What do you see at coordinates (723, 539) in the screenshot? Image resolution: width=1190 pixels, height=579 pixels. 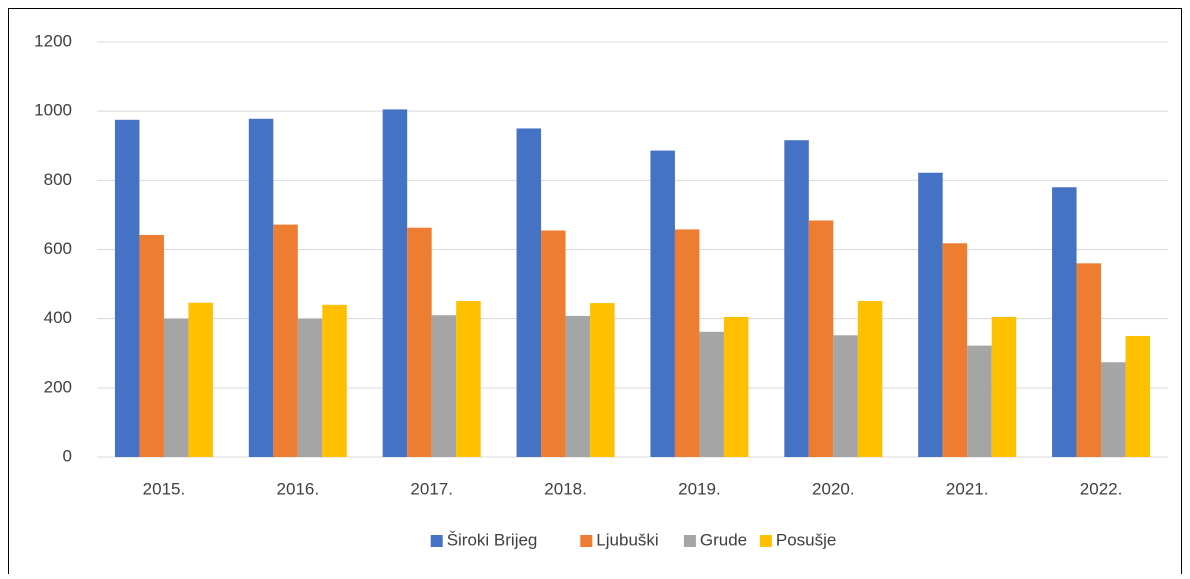 I see `legend-label: Grude` at bounding box center [723, 539].